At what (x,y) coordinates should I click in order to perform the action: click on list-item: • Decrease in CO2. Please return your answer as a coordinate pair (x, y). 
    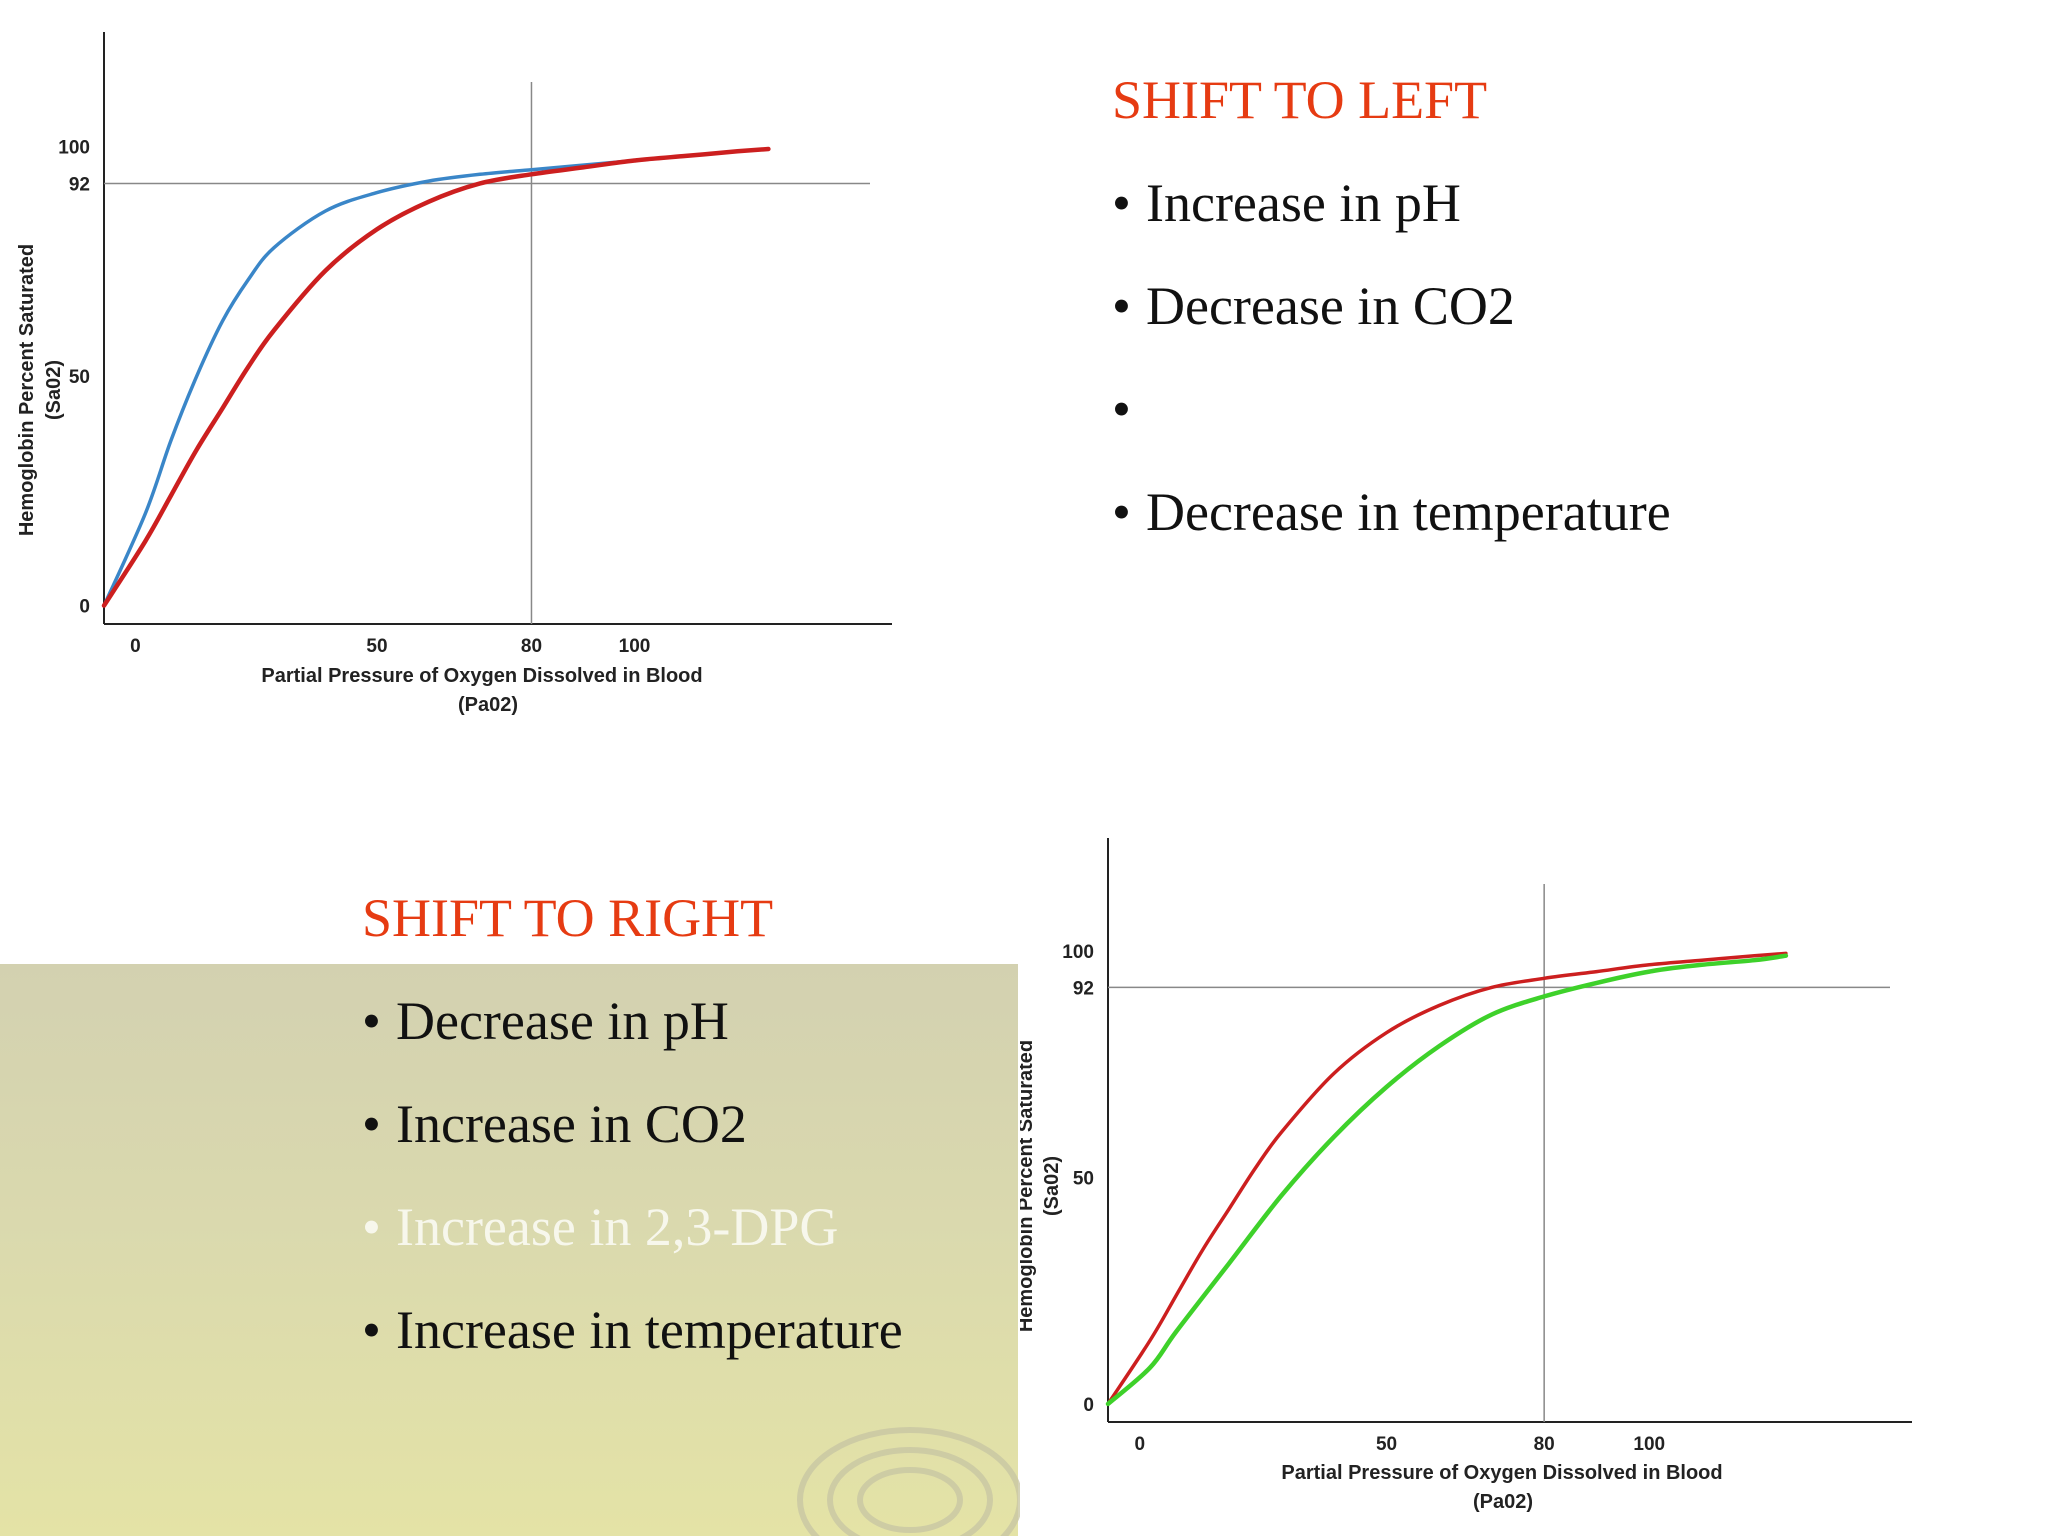
    Looking at the image, I should click on (1391, 306).